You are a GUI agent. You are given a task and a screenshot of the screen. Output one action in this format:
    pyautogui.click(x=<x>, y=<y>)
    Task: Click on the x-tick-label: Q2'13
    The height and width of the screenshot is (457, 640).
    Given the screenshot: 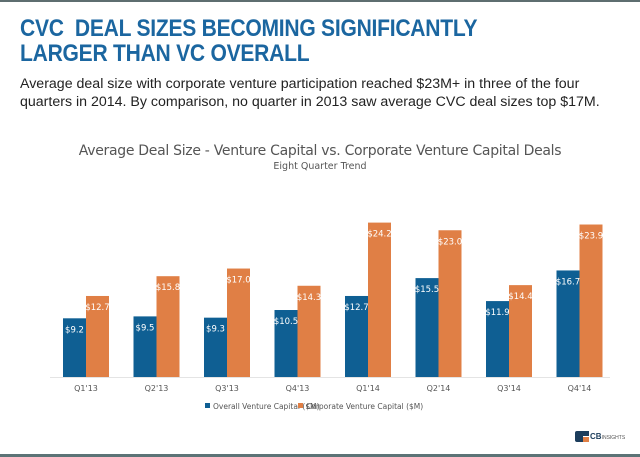 What is the action you would take?
    pyautogui.click(x=157, y=388)
    